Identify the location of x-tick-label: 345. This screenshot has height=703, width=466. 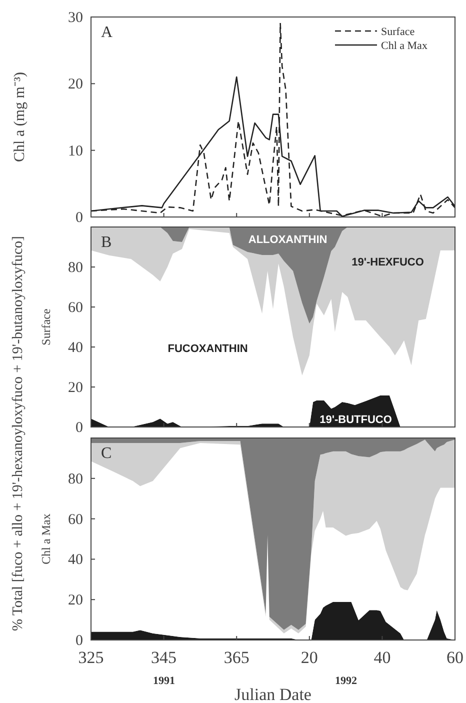
(164, 657).